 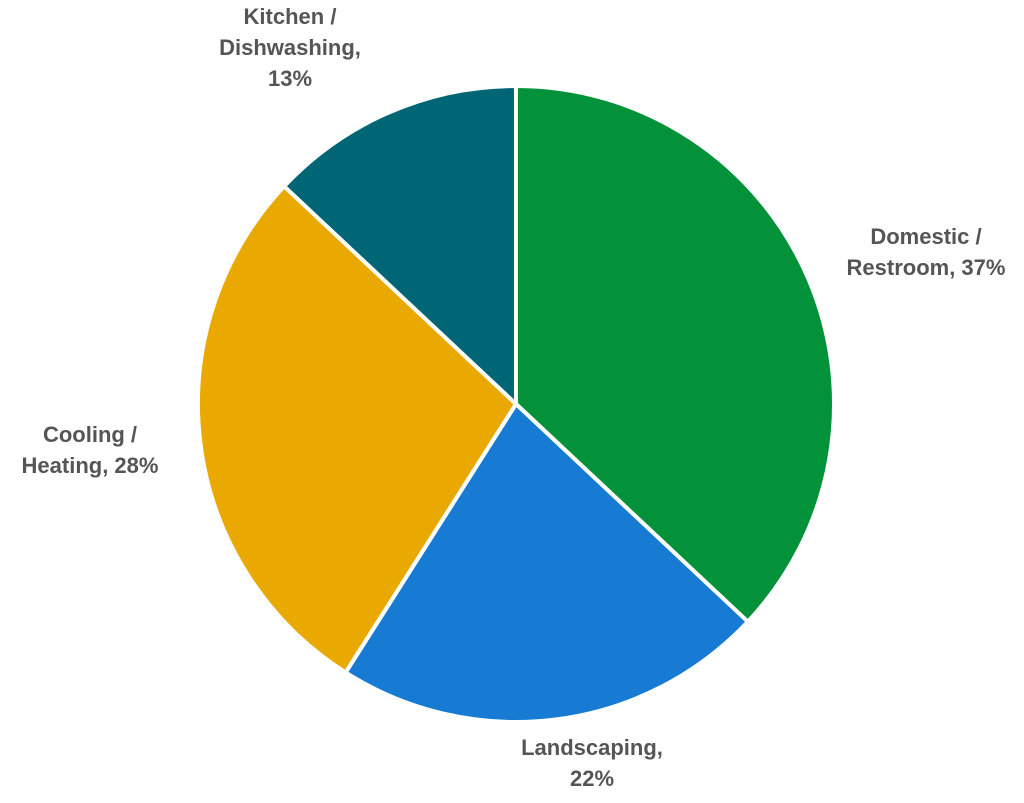 I want to click on pie-label-domestic-restroom: Domestic / Restroom, 37%, so click(x=926, y=252).